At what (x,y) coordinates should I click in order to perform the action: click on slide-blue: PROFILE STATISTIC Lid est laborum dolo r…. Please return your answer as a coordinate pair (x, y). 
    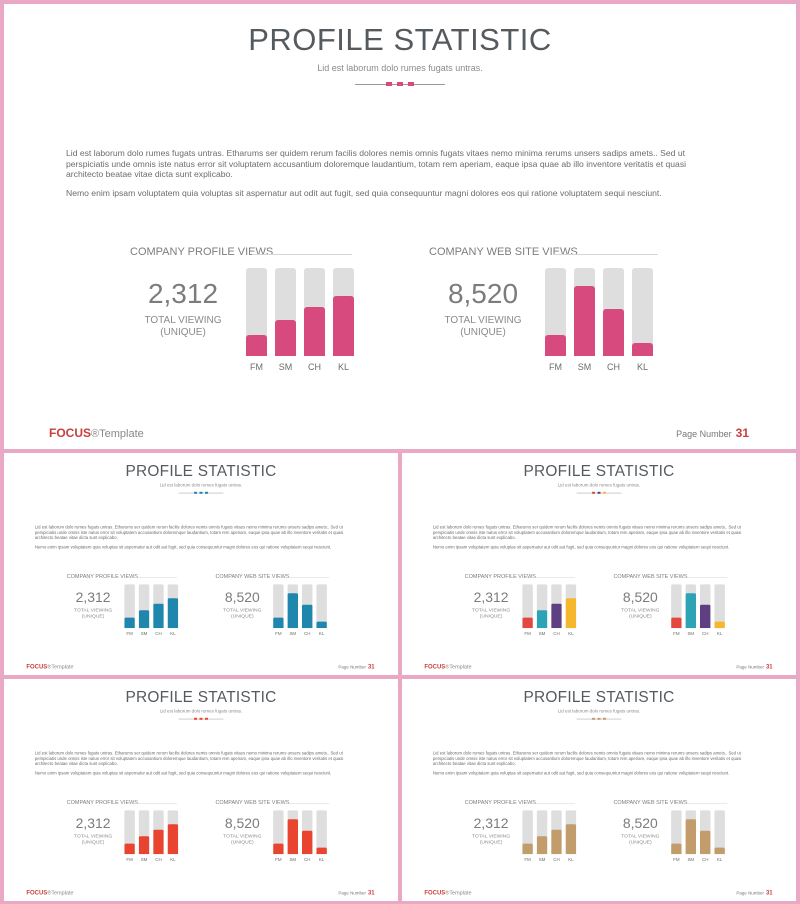
    Looking at the image, I should click on (201, 564).